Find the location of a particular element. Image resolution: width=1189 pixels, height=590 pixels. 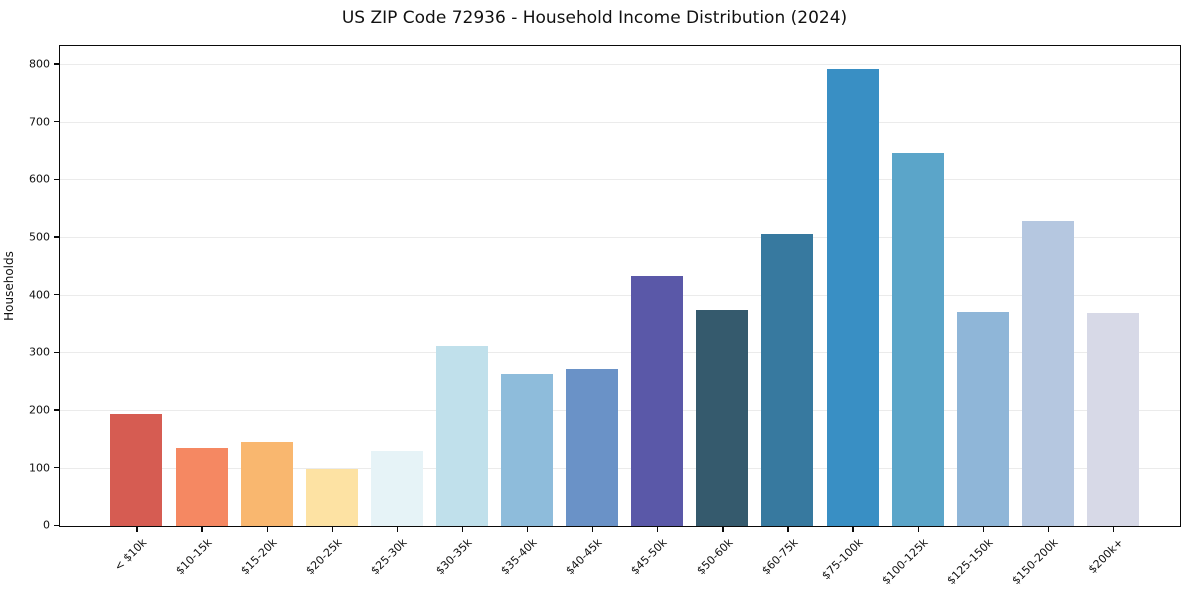

y-tick-label: 500 is located at coordinates (39, 237).